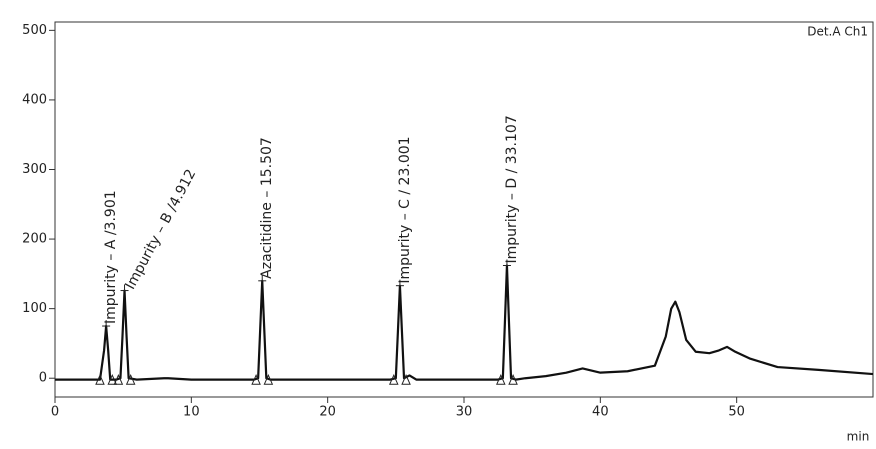  Describe the element at coordinates (405, 209) in the screenshot. I see `peak-label: Impurity – C / 23.001` at that location.